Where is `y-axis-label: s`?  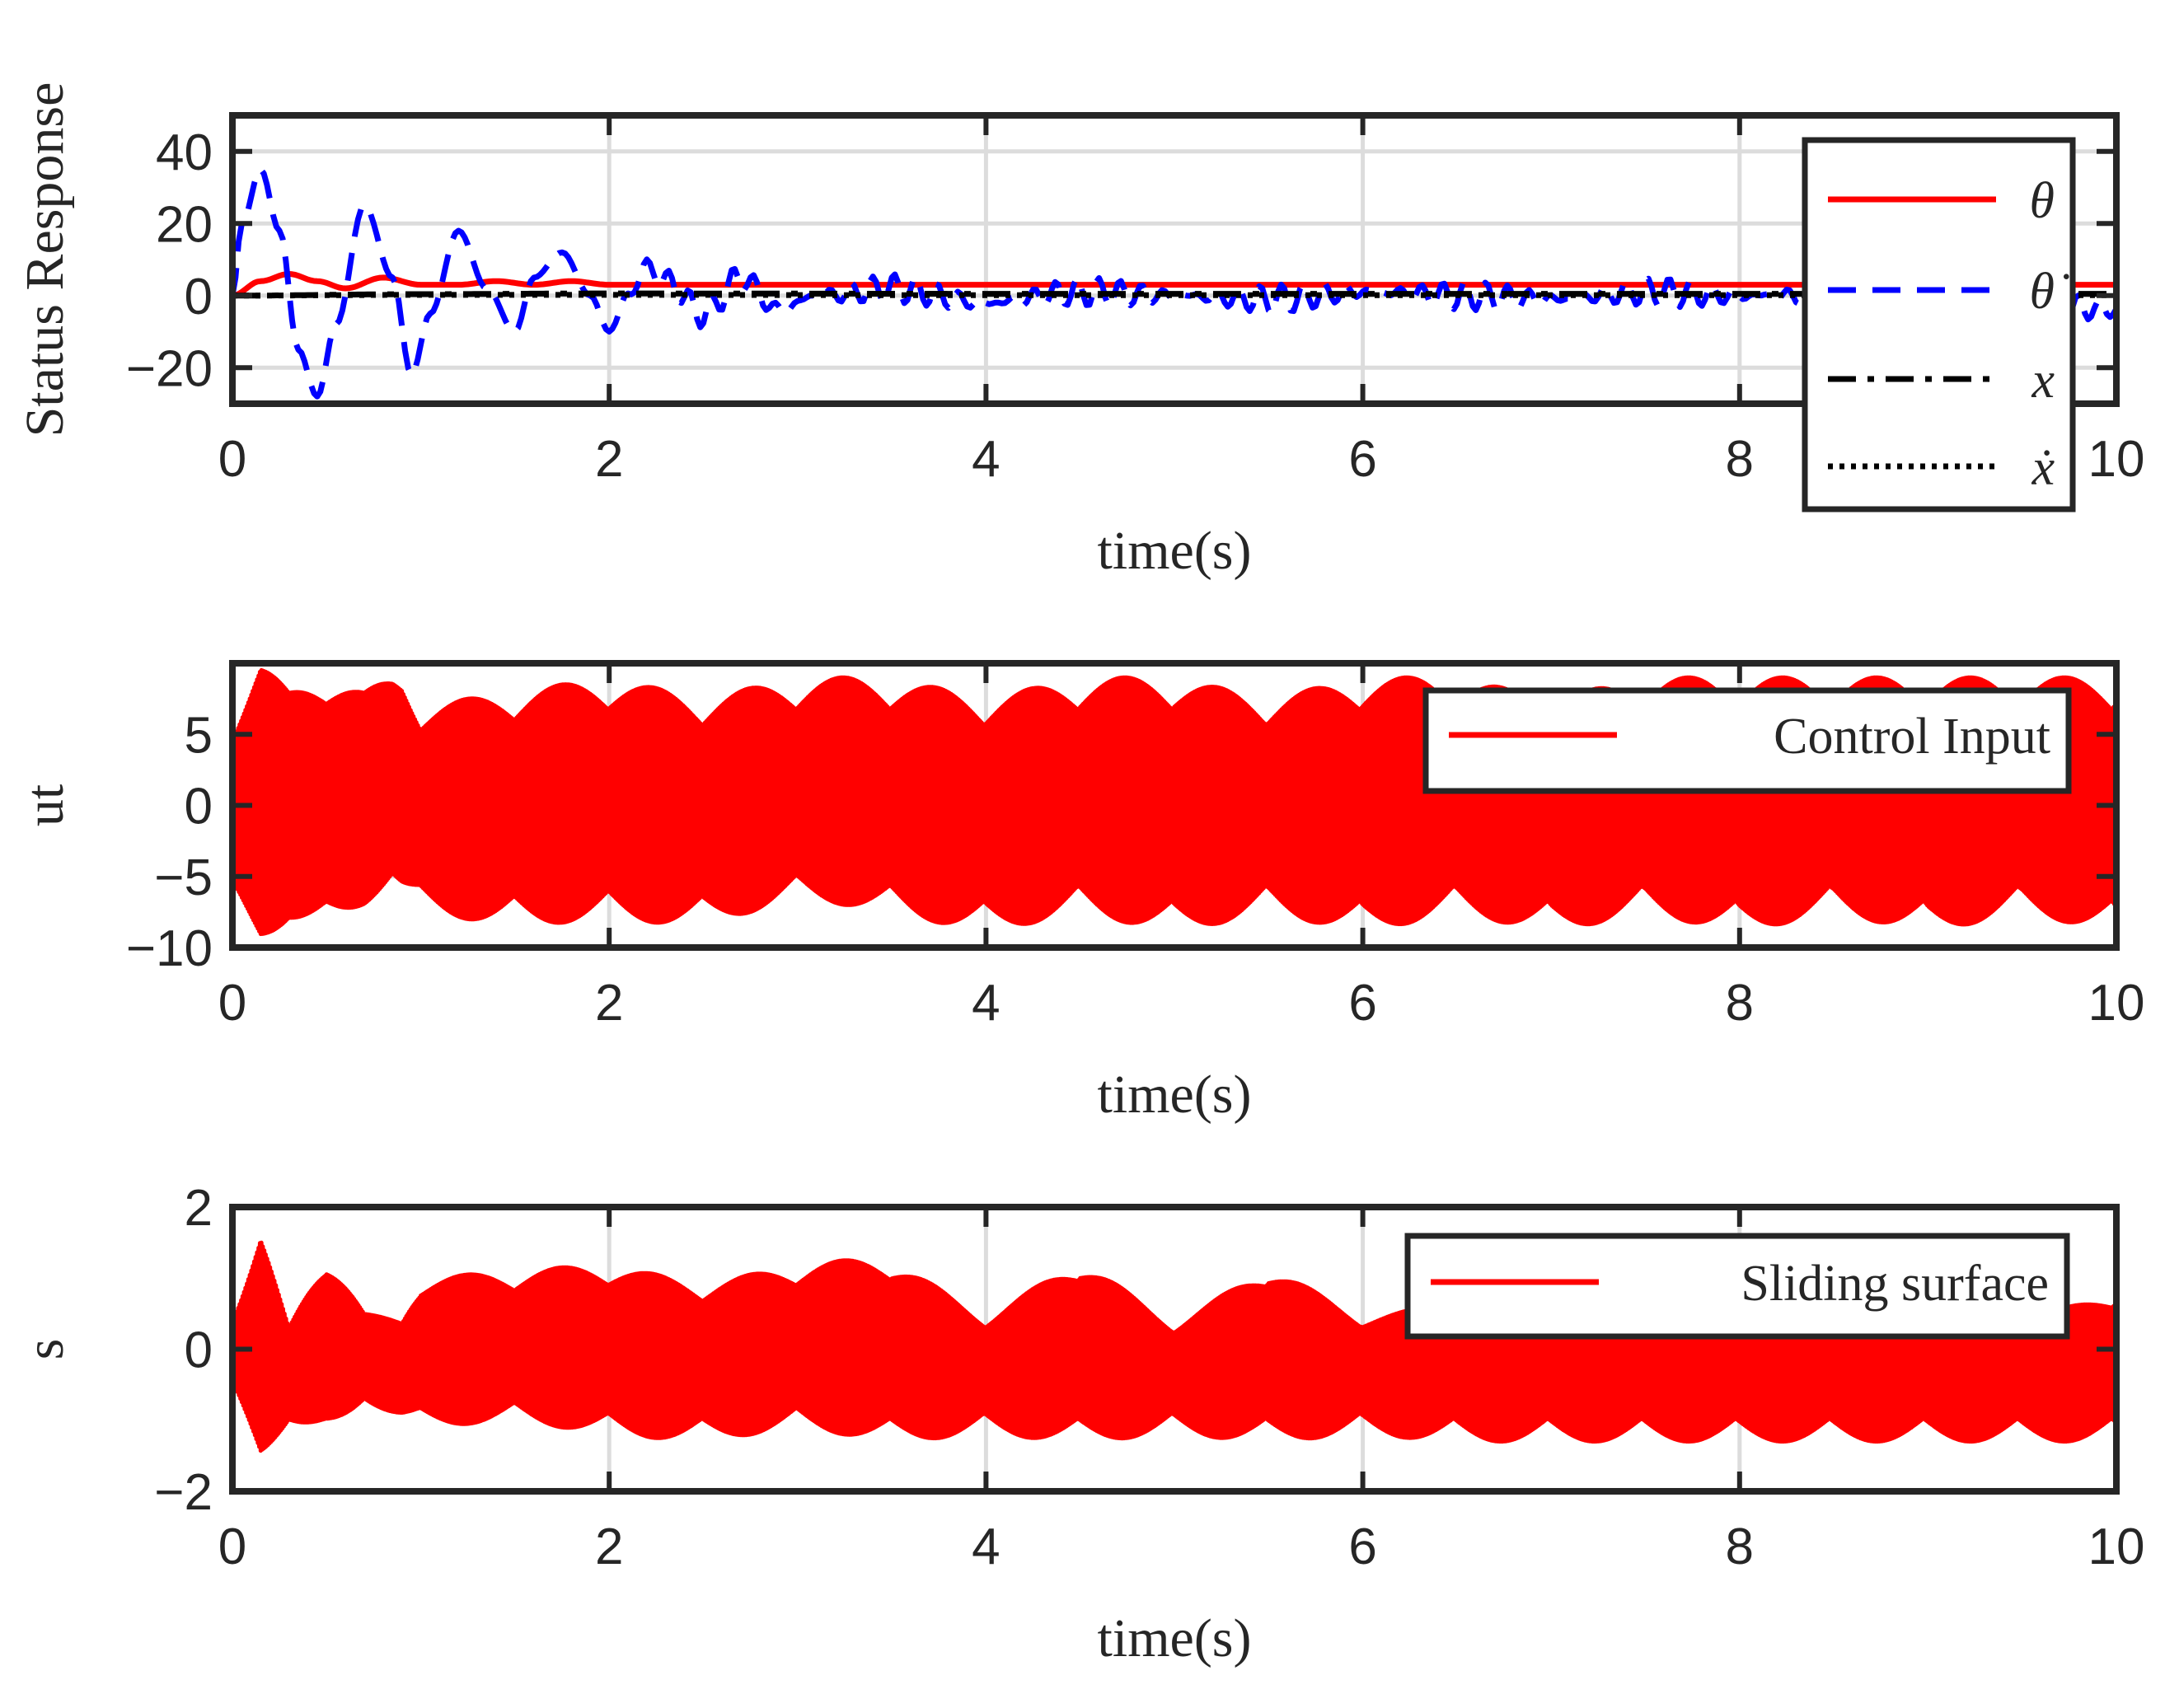 y-axis-label: s is located at coordinates (45, 1349).